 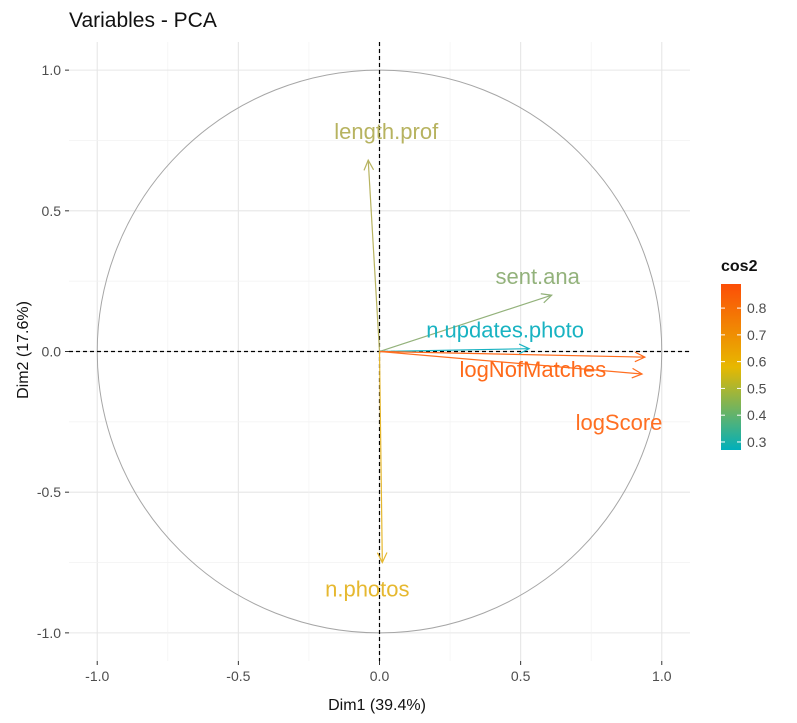 I want to click on legend-tick-label: 0.5, so click(x=757, y=388).